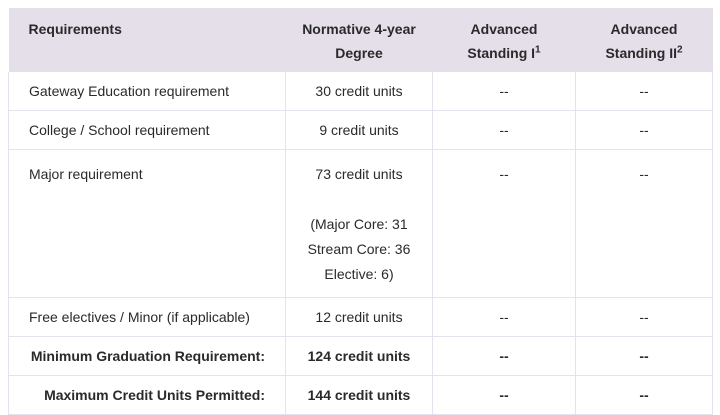 This screenshot has width=720, height=415. What do you see at coordinates (538, 50) in the screenshot?
I see `footnote-marker-1: 1` at bounding box center [538, 50].